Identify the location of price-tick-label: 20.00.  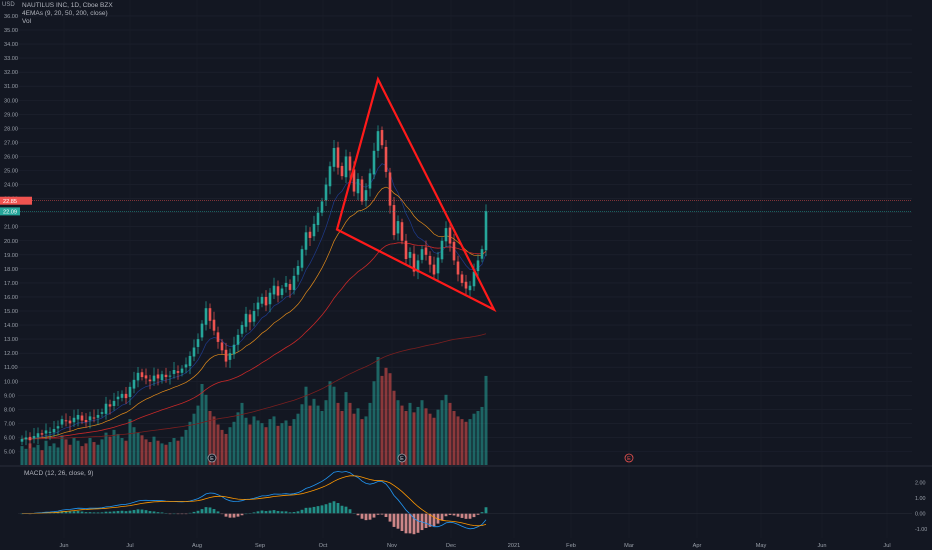
(11, 242).